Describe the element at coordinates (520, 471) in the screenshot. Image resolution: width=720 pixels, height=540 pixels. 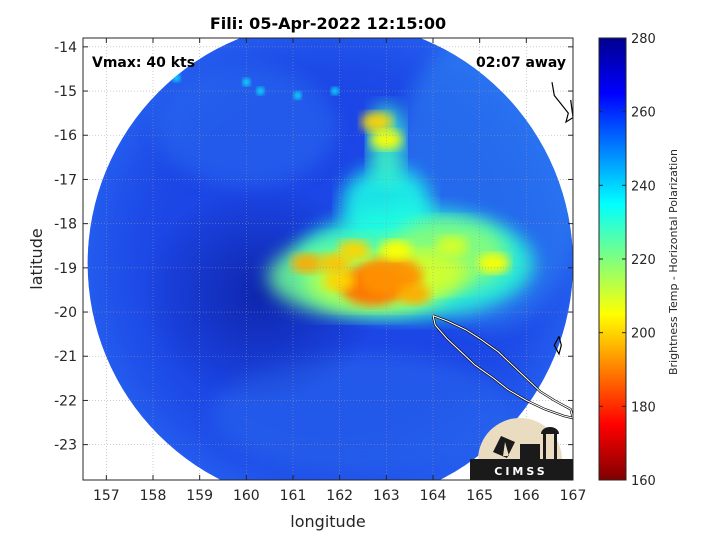
I see `cimss-logo-text: CIMSS` at that location.